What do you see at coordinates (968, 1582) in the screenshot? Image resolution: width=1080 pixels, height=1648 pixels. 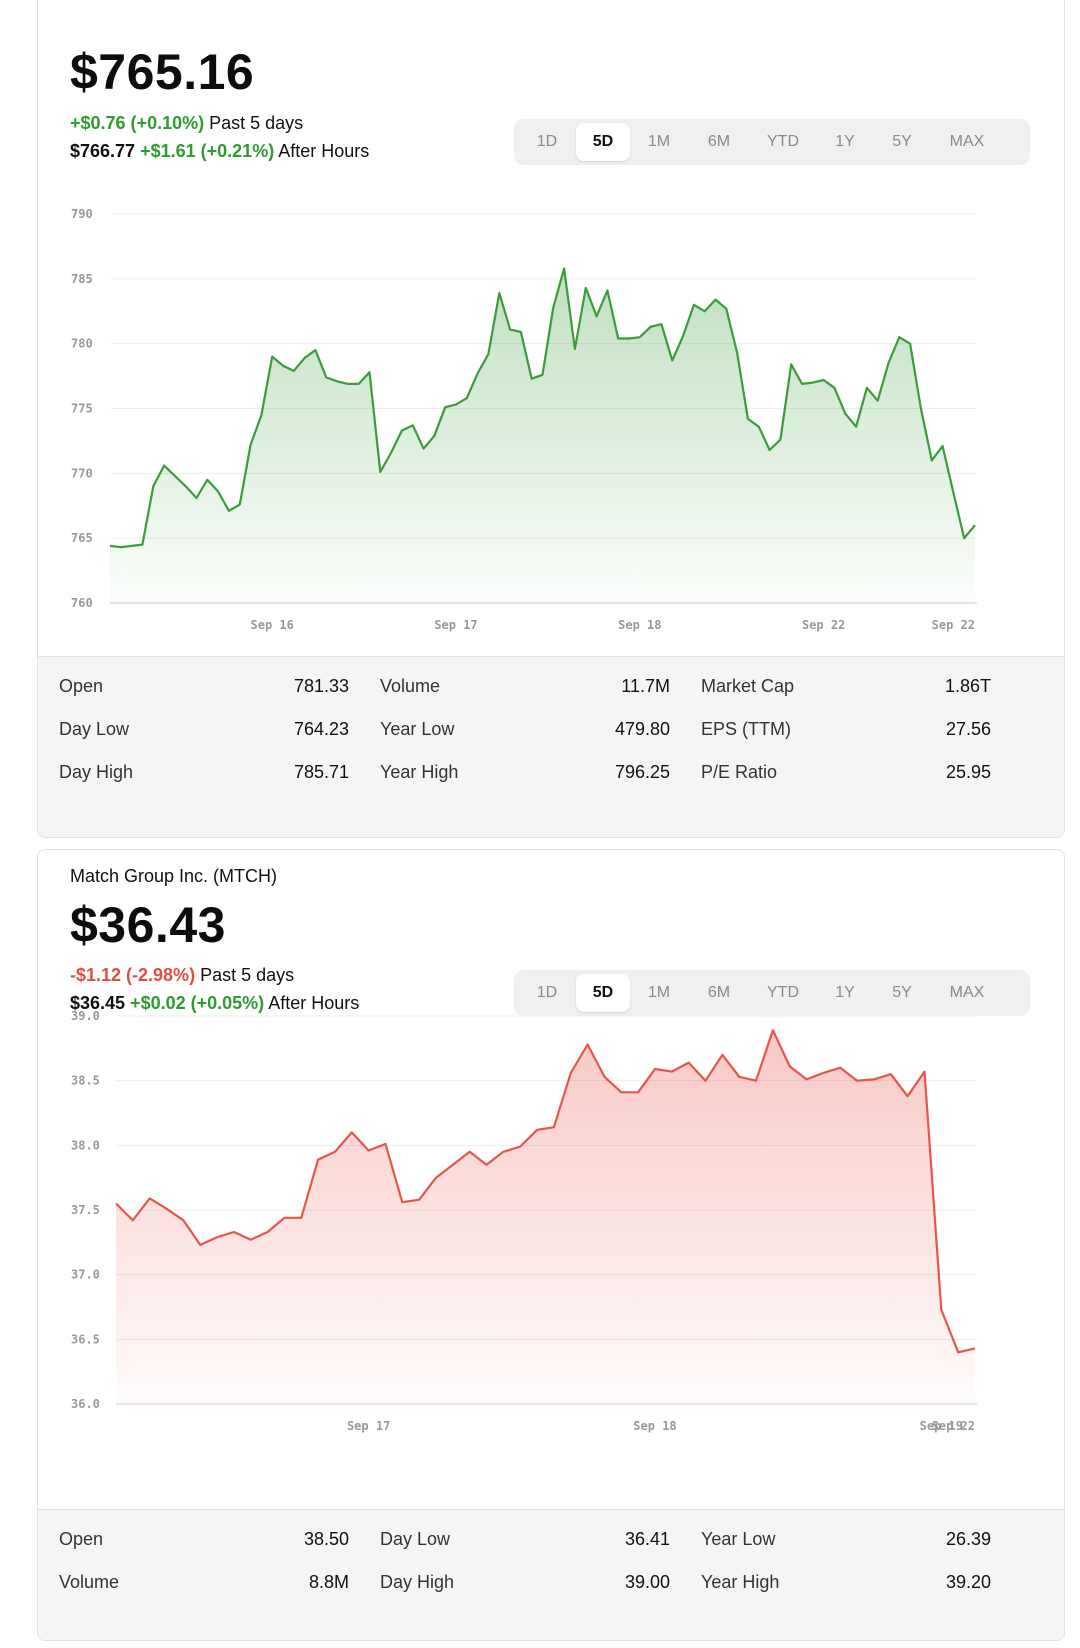 I see `stat-value: 39.20` at bounding box center [968, 1582].